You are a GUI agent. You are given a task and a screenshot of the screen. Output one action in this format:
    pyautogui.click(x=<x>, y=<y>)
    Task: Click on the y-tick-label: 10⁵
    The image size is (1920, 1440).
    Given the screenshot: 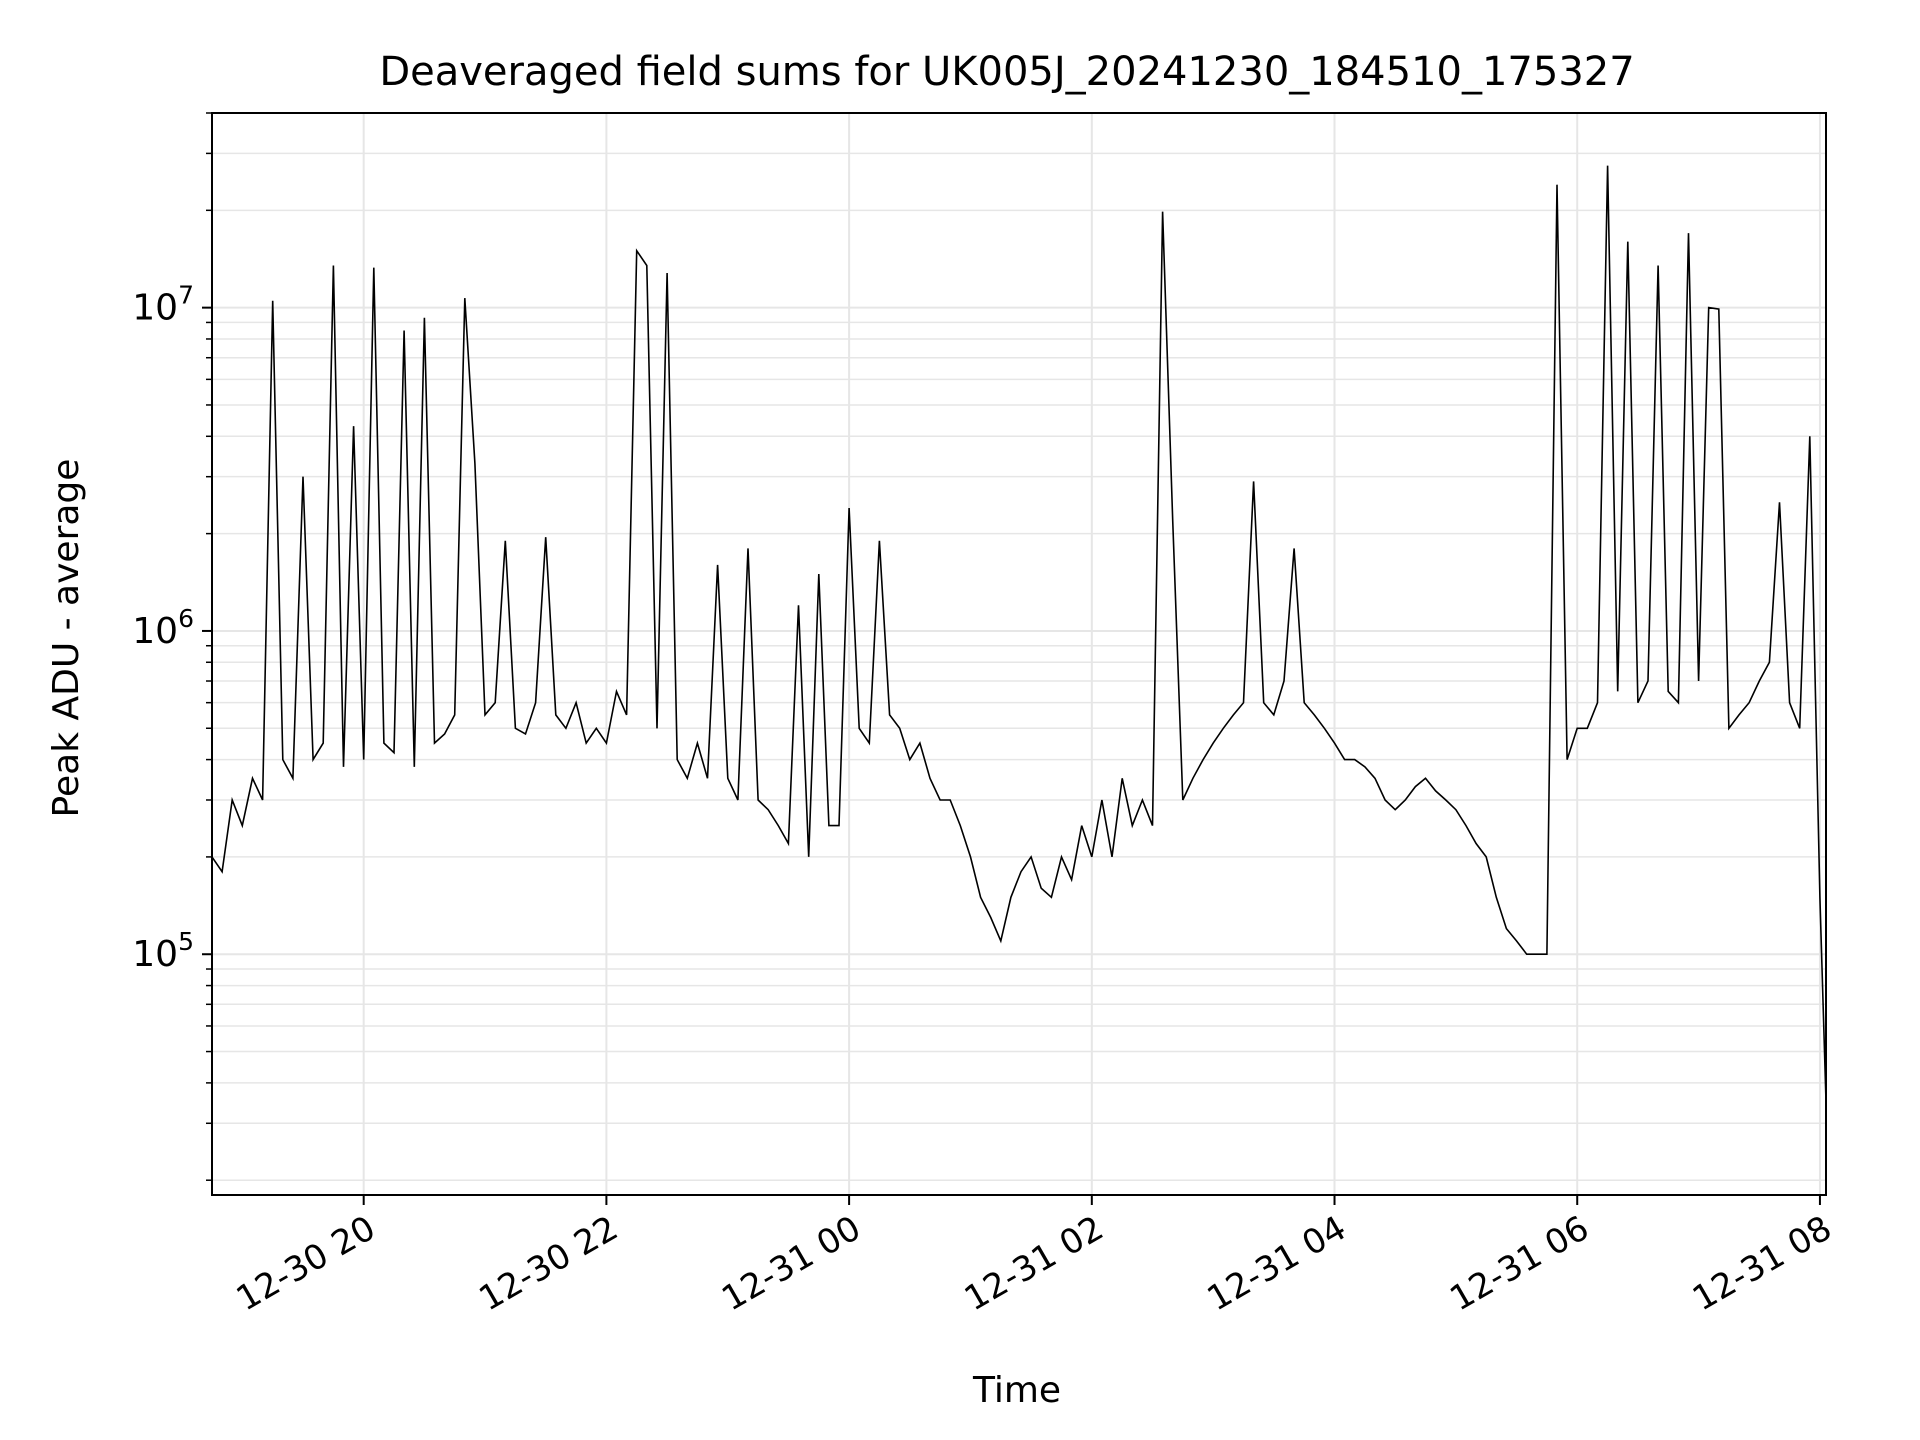 What is the action you would take?
    pyautogui.click(x=163, y=951)
    